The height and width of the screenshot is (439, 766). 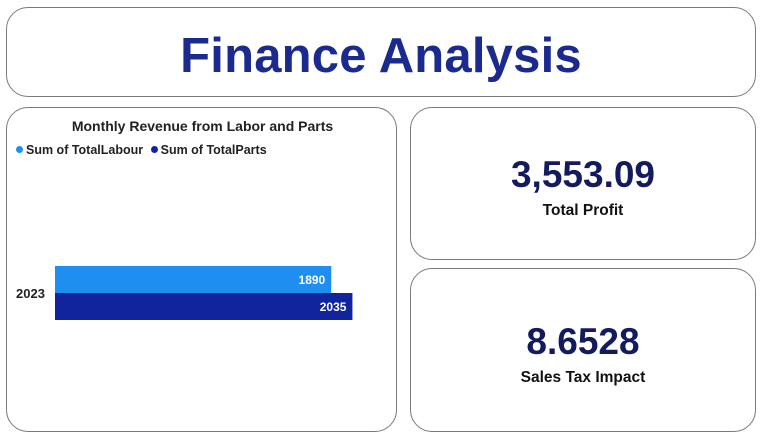 What do you see at coordinates (583, 377) in the screenshot?
I see `sales-tax-label: Sales Tax Impact` at bounding box center [583, 377].